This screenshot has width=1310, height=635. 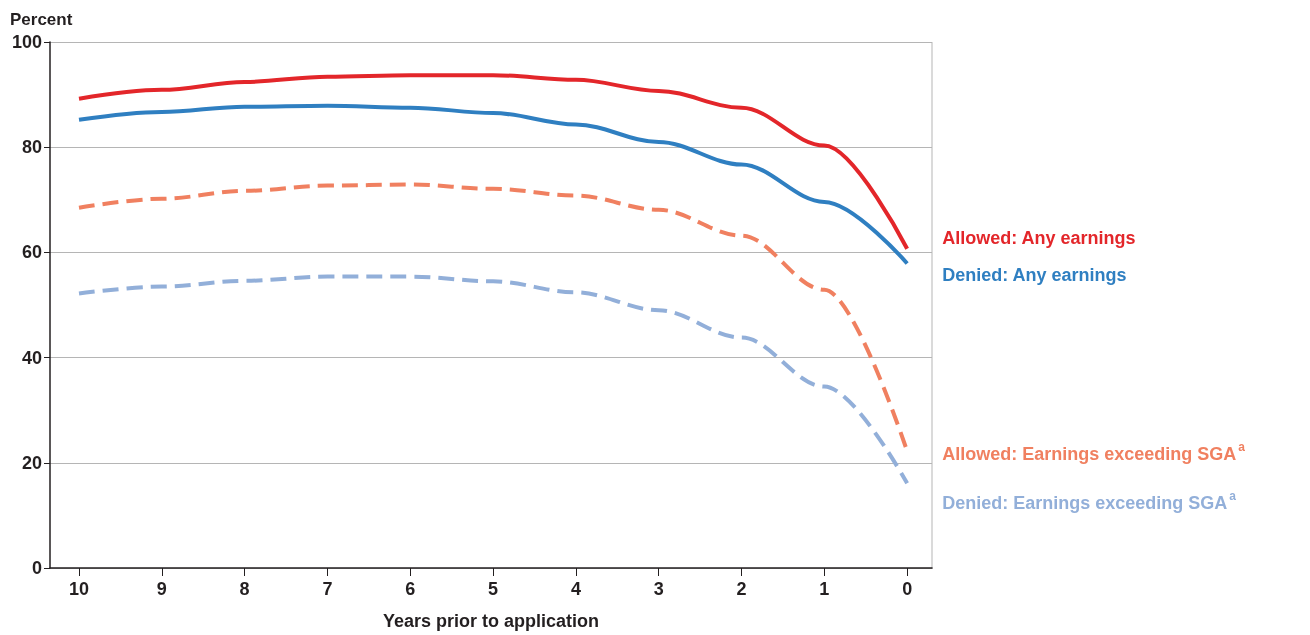 What do you see at coordinates (244, 589) in the screenshot?
I see `x-tick-label: 8` at bounding box center [244, 589].